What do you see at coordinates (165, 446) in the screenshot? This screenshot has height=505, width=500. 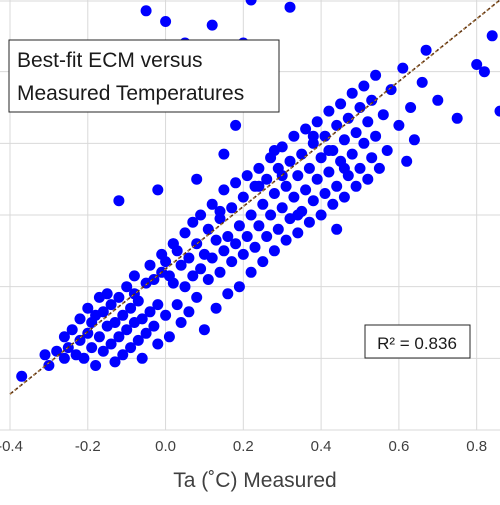 I see `x-tick-label: 0.0` at bounding box center [165, 446].